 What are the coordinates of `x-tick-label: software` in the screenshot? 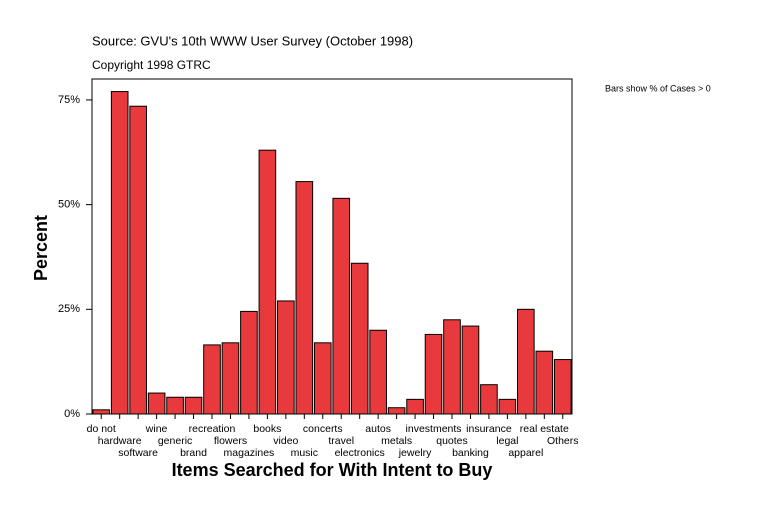 It's located at (138, 453).